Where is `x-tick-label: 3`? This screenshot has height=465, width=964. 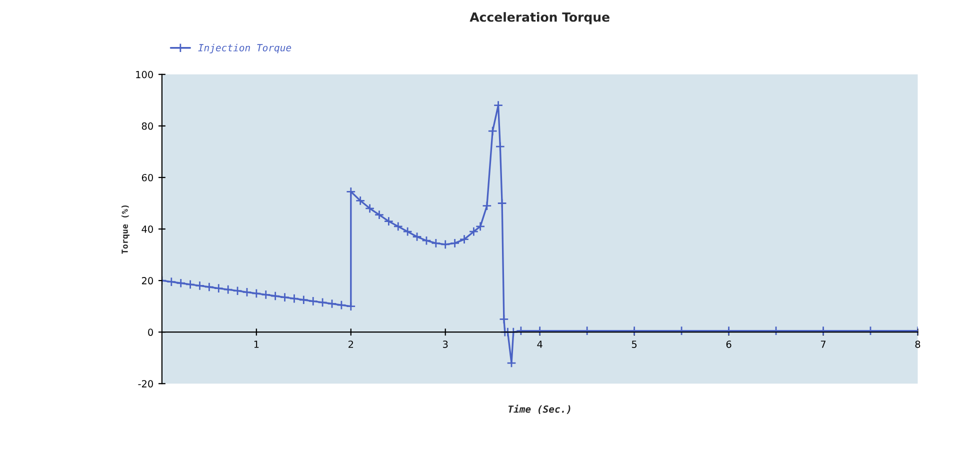
x-tick-label: 3 is located at coordinates (445, 344).